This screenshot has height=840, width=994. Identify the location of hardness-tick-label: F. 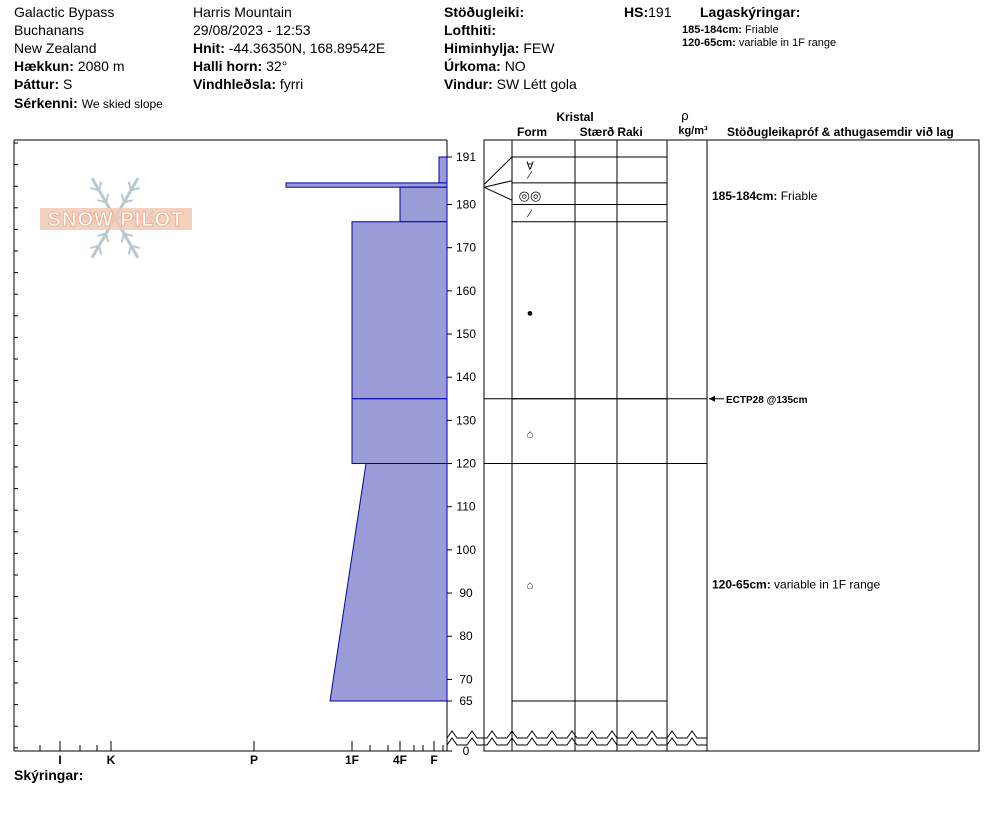
(433, 760).